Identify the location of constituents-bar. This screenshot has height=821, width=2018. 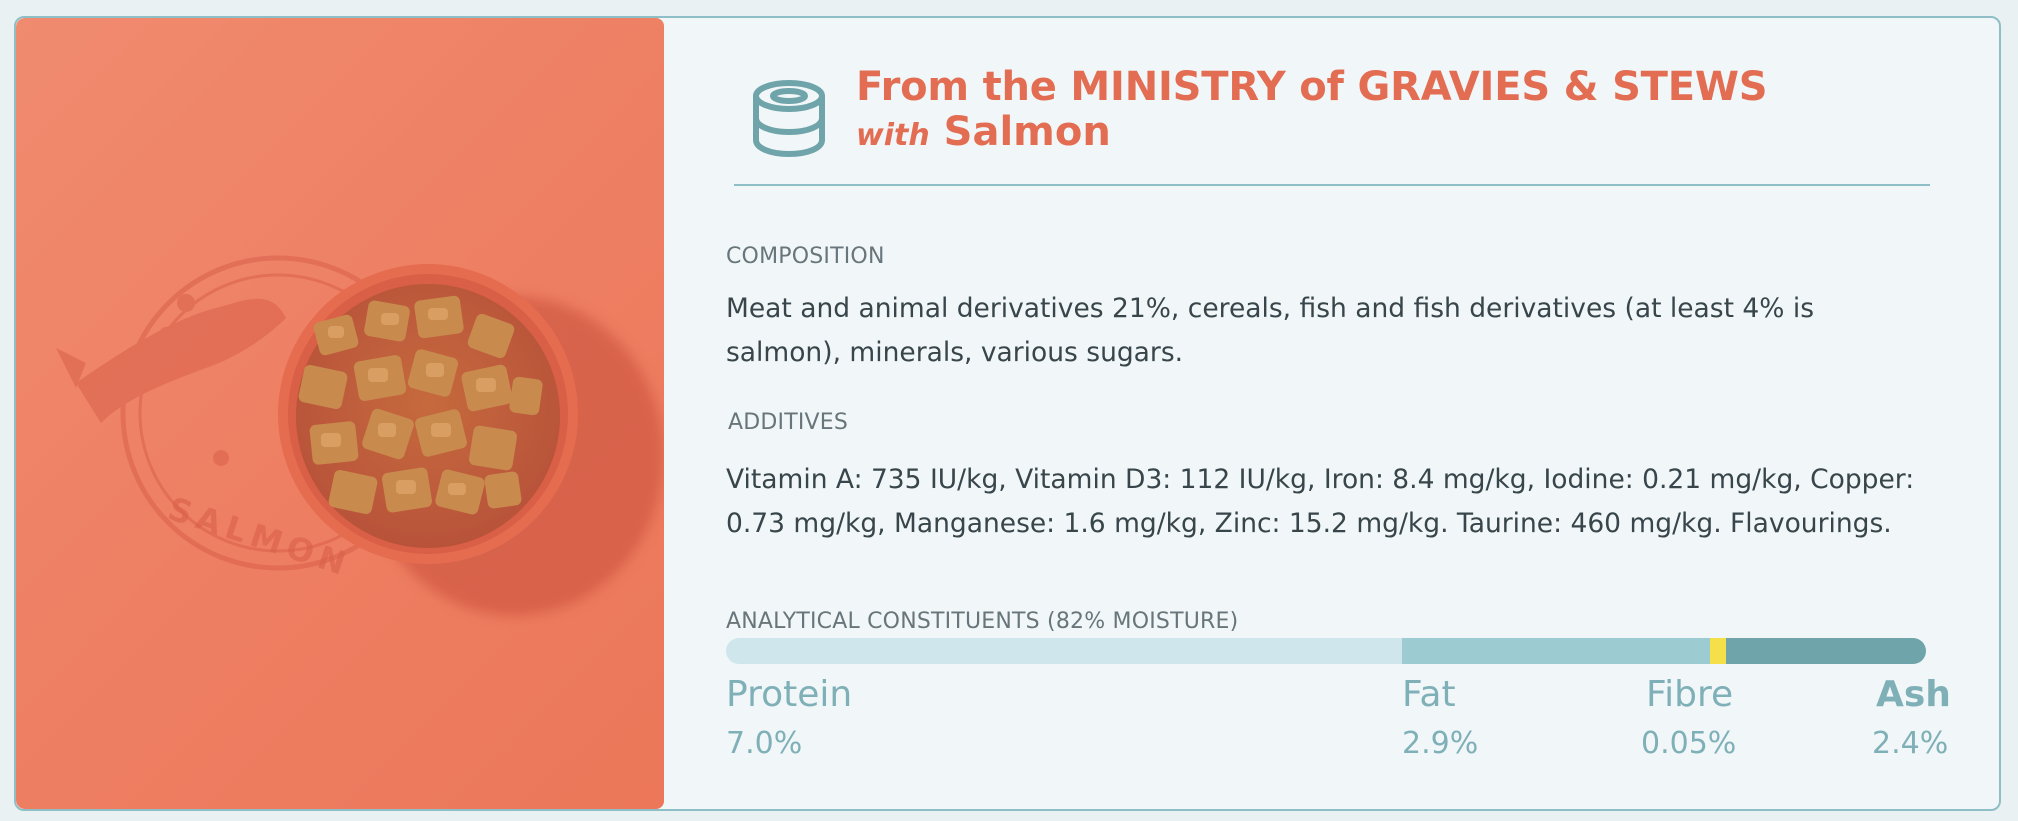
(1326, 651).